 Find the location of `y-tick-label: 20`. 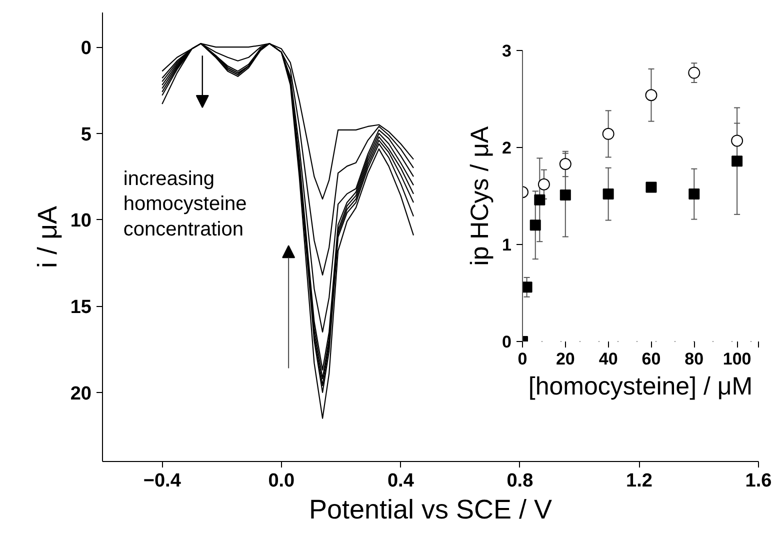

y-tick-label: 20 is located at coordinates (81, 393).